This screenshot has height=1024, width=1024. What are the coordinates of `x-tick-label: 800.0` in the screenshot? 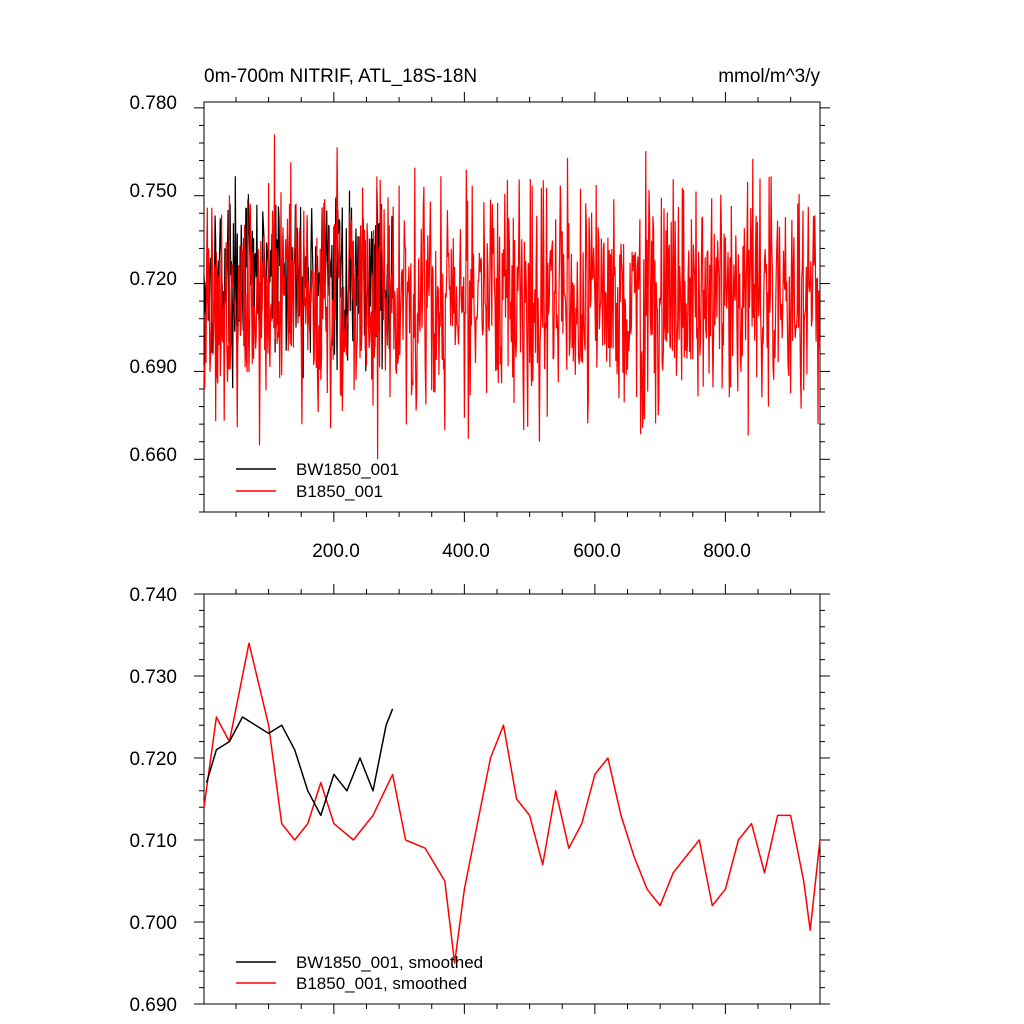 It's located at (727, 551).